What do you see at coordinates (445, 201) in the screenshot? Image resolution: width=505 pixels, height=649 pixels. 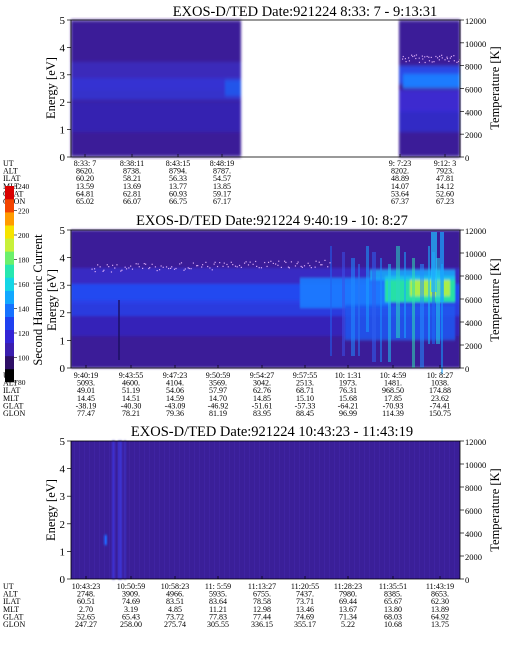 I see `ephemeris-value: 67.23` at bounding box center [445, 201].